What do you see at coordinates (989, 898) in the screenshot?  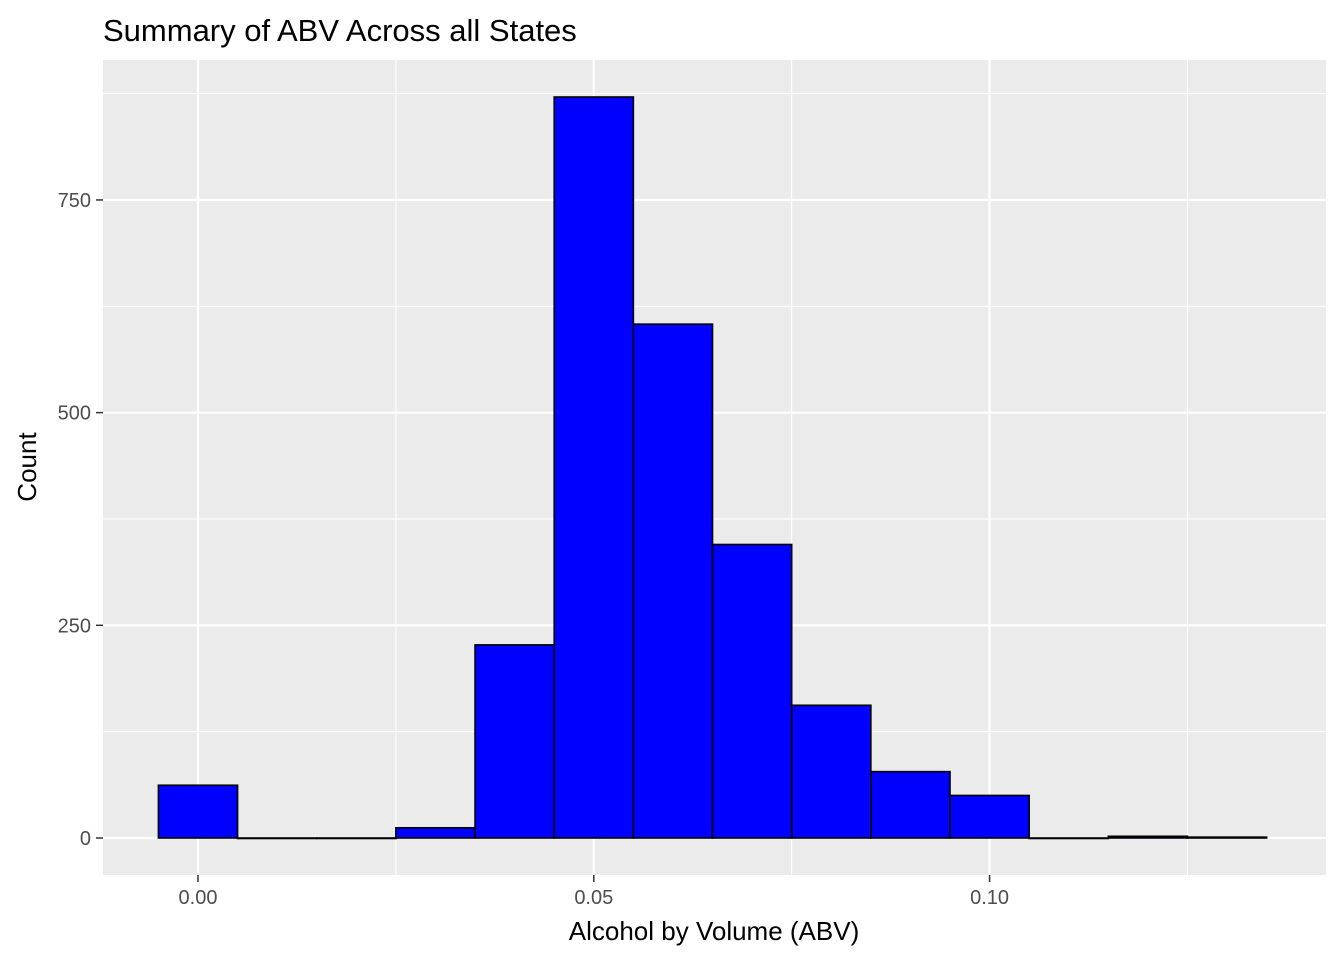 I see `x-tick-label: 0.10` at bounding box center [989, 898].